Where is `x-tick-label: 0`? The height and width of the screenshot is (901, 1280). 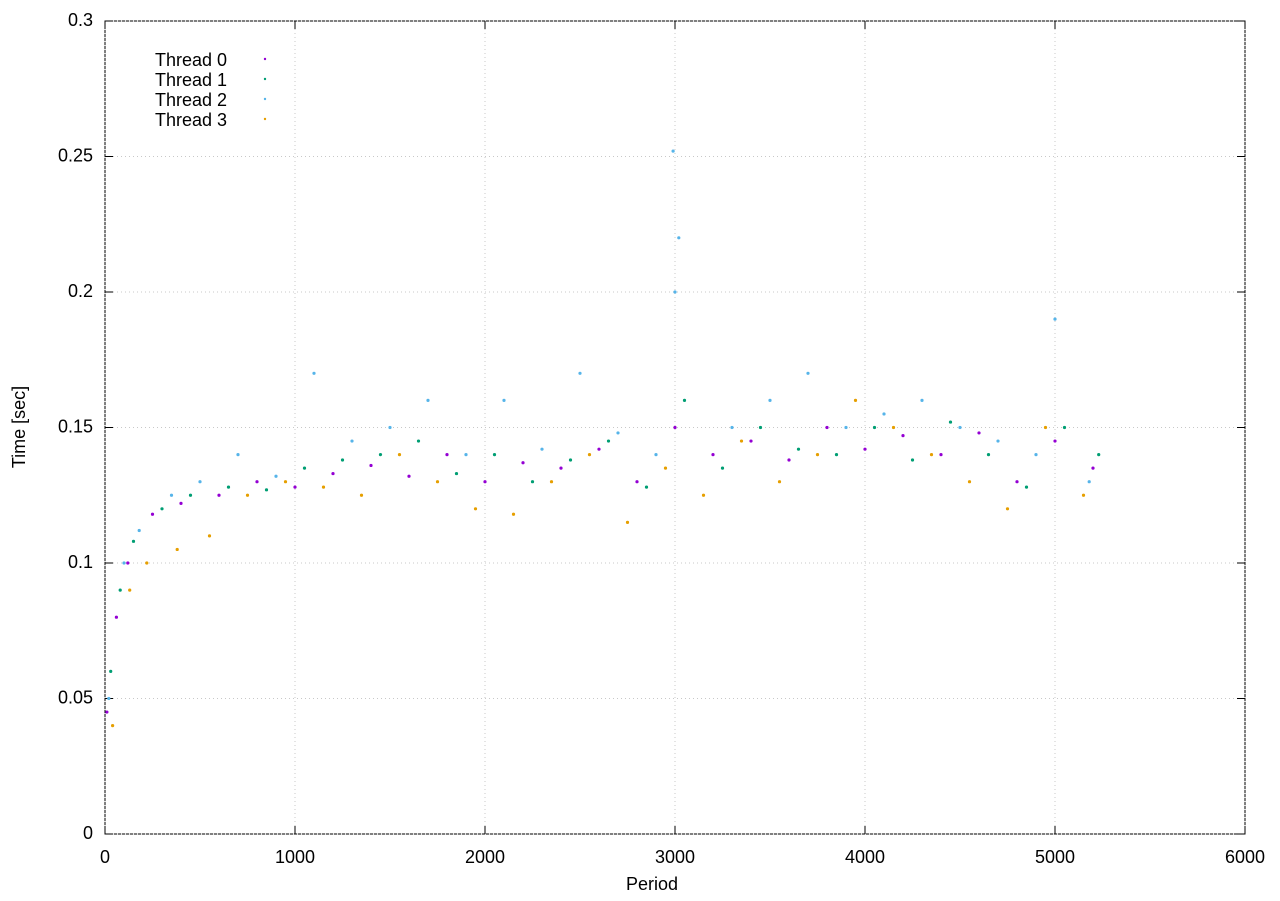 x-tick-label: 0 is located at coordinates (105, 857).